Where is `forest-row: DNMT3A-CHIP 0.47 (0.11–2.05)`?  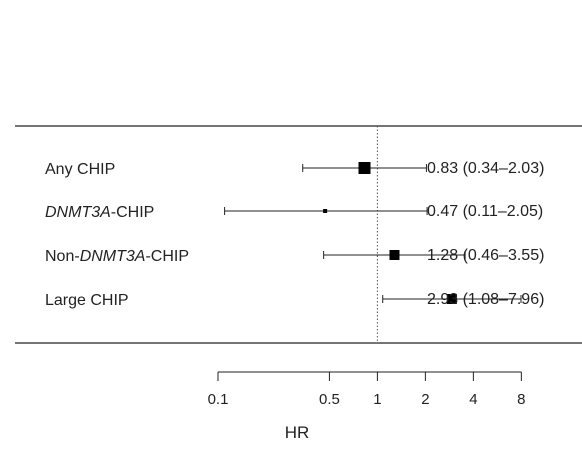 forest-row: DNMT3A-CHIP 0.47 (0.11–2.05) is located at coordinates (294, 212).